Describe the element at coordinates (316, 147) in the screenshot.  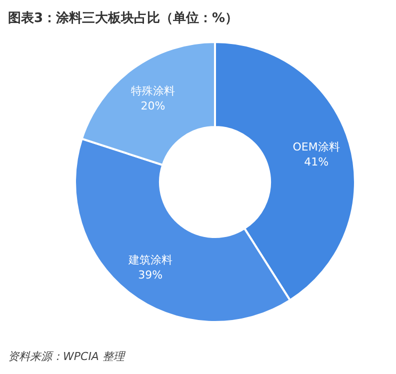
I see `slice-label: OEM涂料` at that location.